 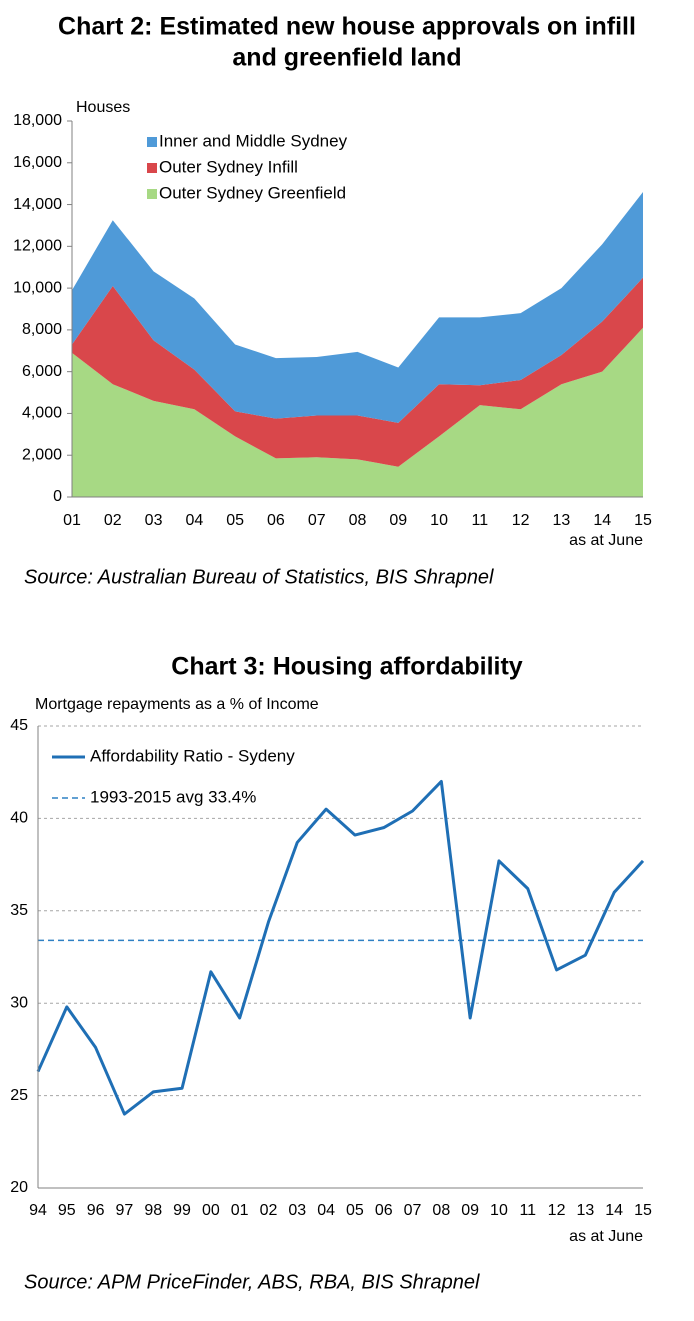 I want to click on x-tick-label: 99, so click(x=182, y=1210).